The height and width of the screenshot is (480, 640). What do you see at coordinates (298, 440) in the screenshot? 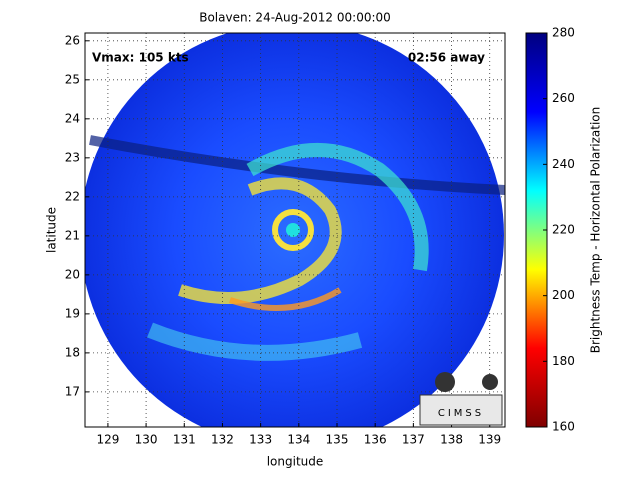
I see `x-tick-label: 134` at bounding box center [298, 440].